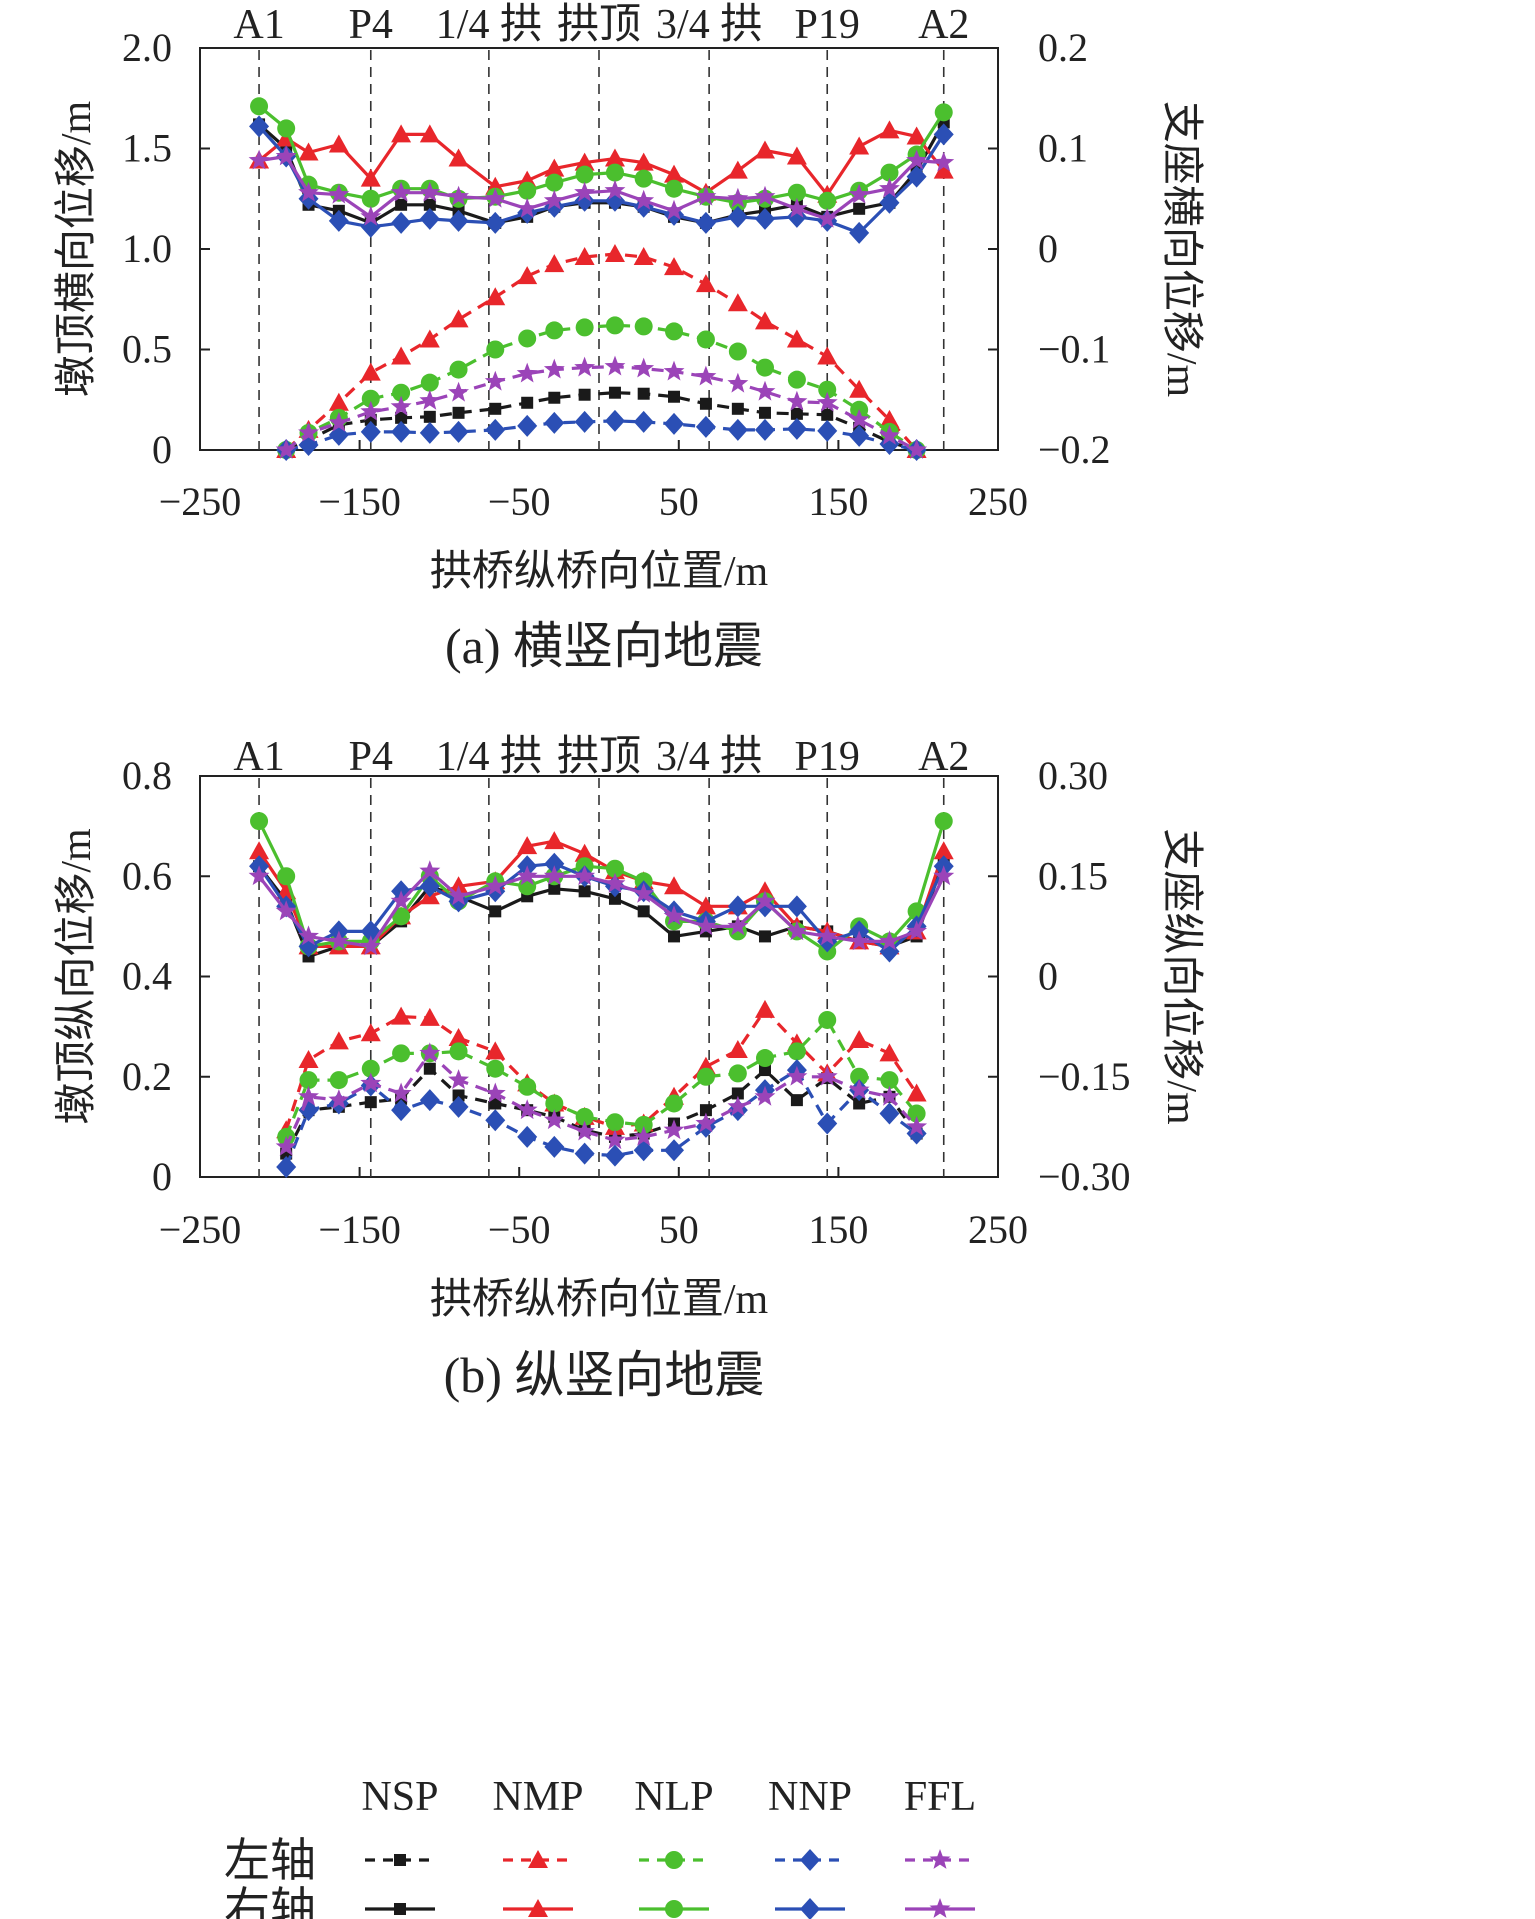  I want to click on y-right-tick-label: −0.1, so click(1074, 349).